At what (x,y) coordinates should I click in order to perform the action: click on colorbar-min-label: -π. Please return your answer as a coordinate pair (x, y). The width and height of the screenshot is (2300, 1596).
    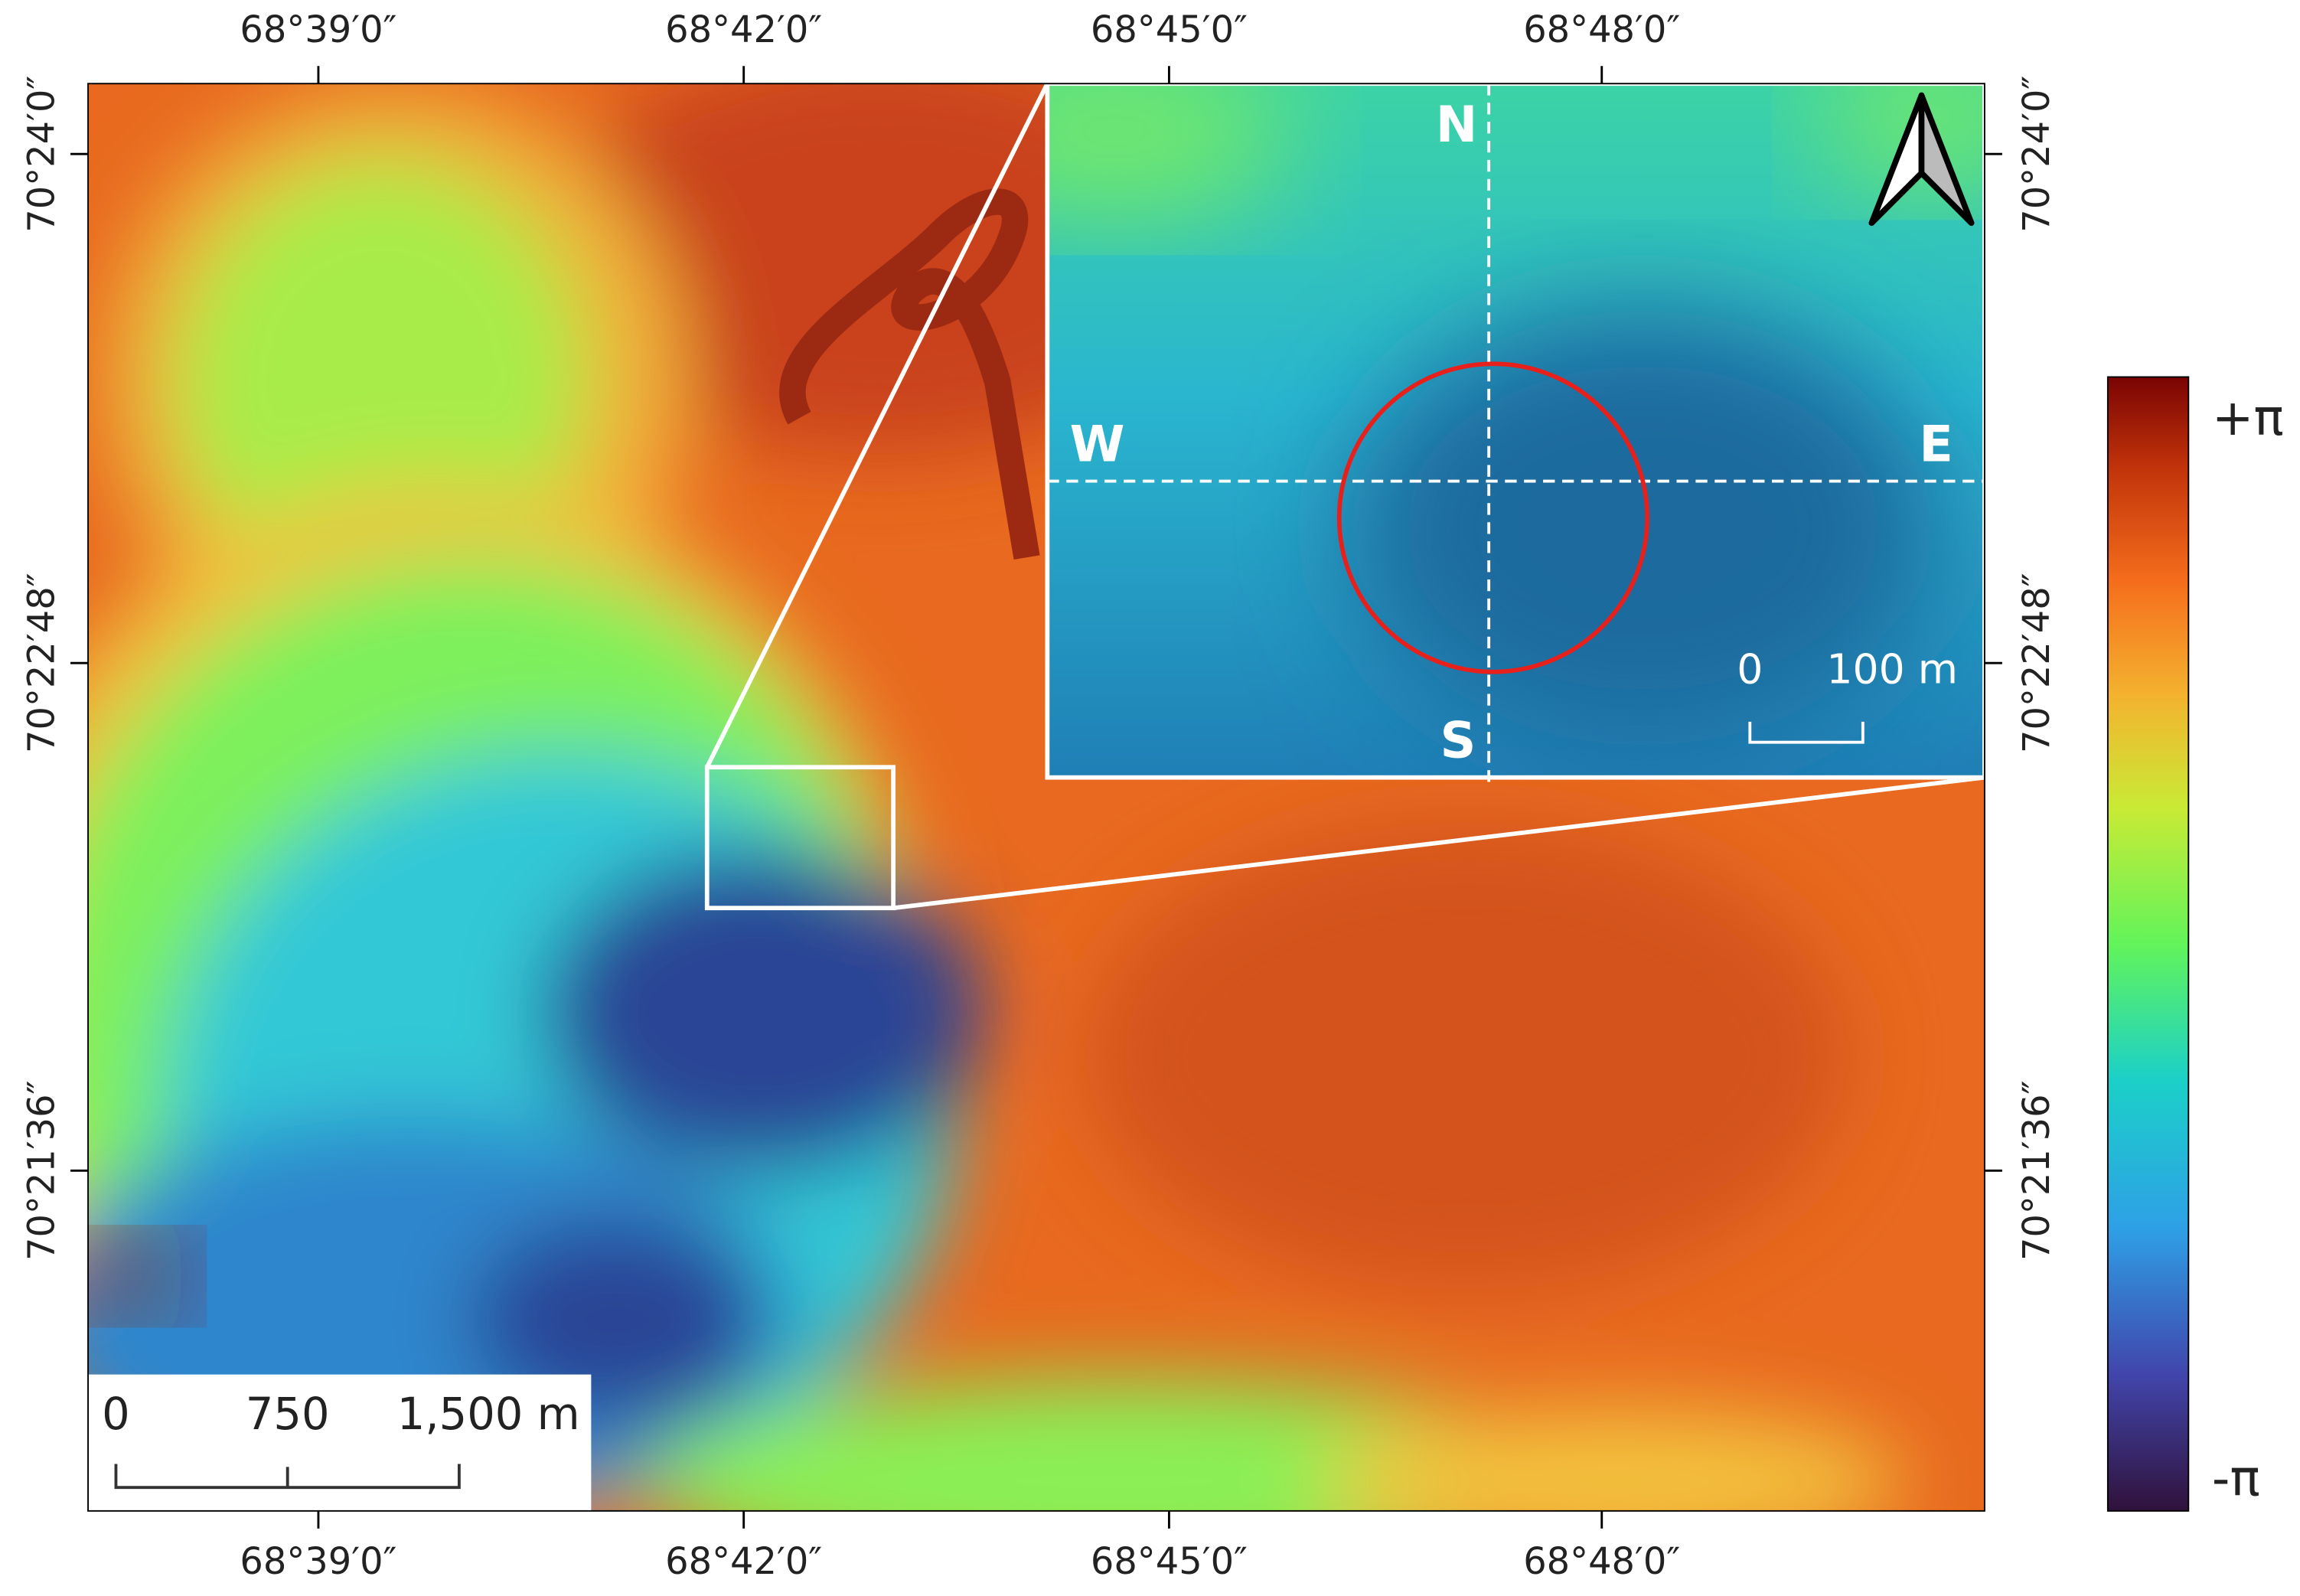
    Looking at the image, I should click on (2236, 1479).